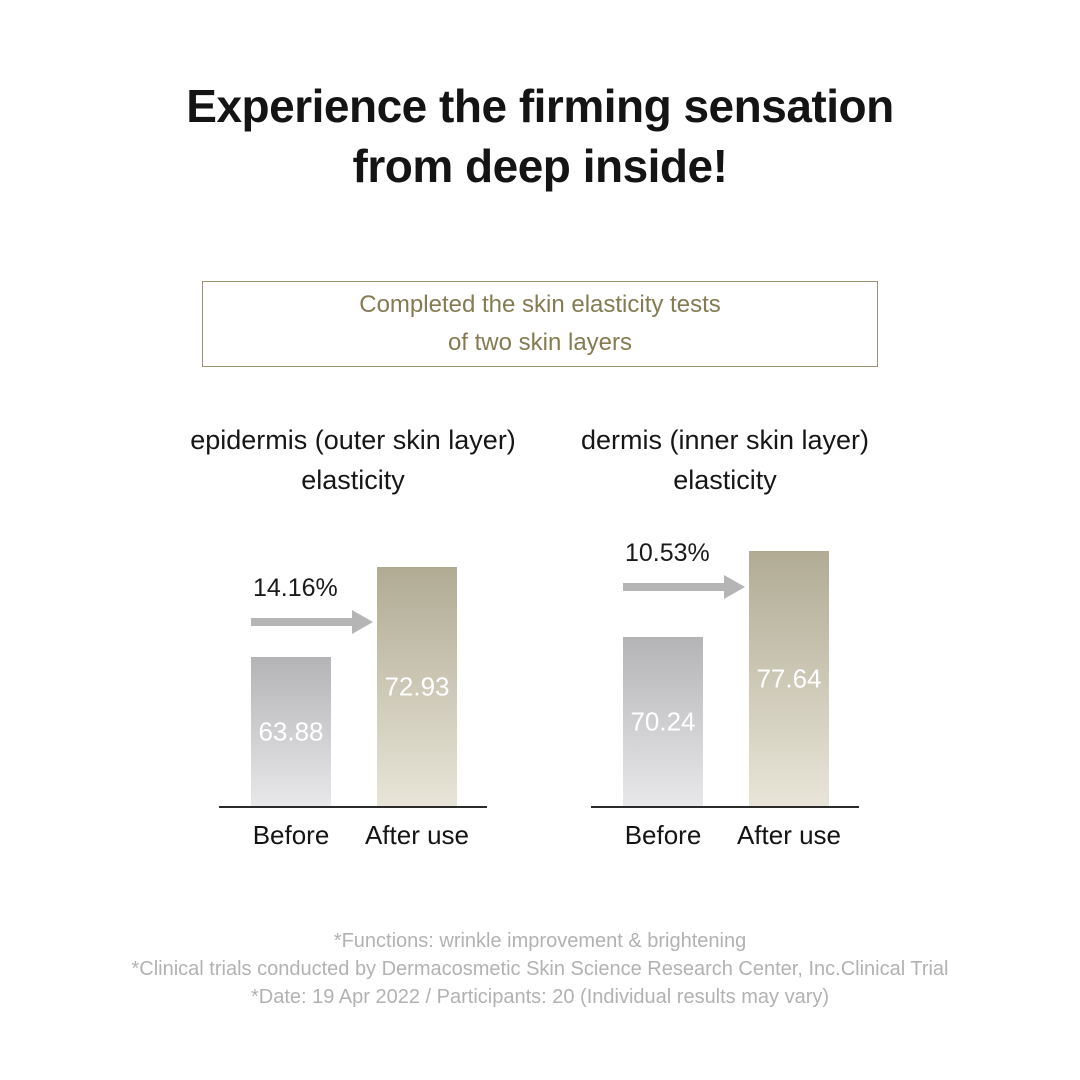  I want to click on increase-annotation: 10.53%, so click(684, 569).